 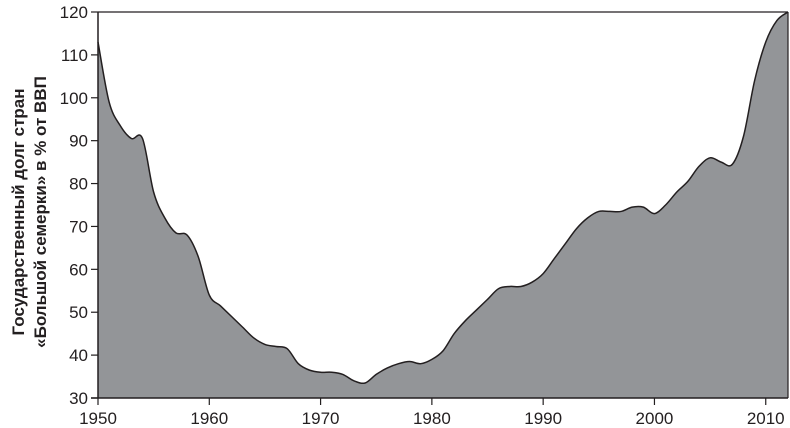 I want to click on x-tick-label: 1990, so click(x=543, y=418).